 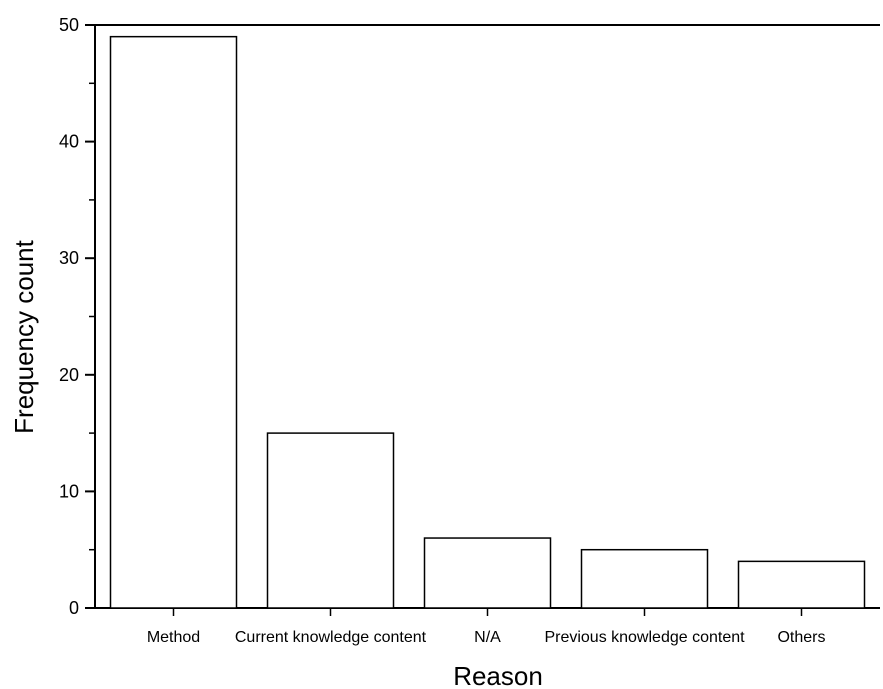 What do you see at coordinates (331, 637) in the screenshot?
I see `x-tick-label: Current knowledge content` at bounding box center [331, 637].